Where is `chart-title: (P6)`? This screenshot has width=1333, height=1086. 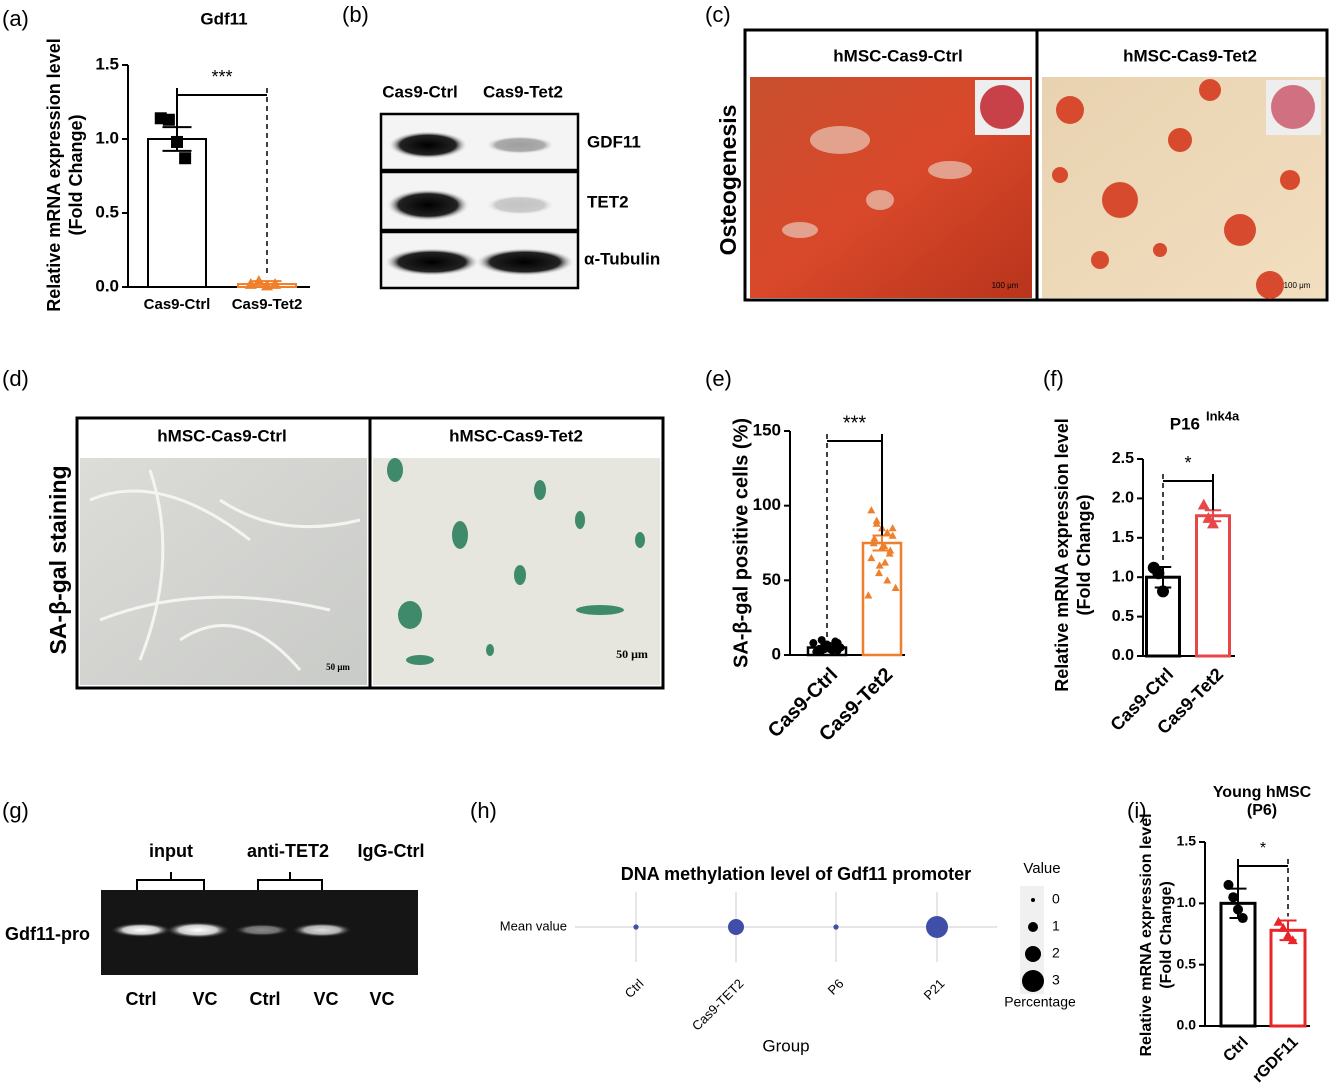
chart-title: (P6) is located at coordinates (1262, 810).